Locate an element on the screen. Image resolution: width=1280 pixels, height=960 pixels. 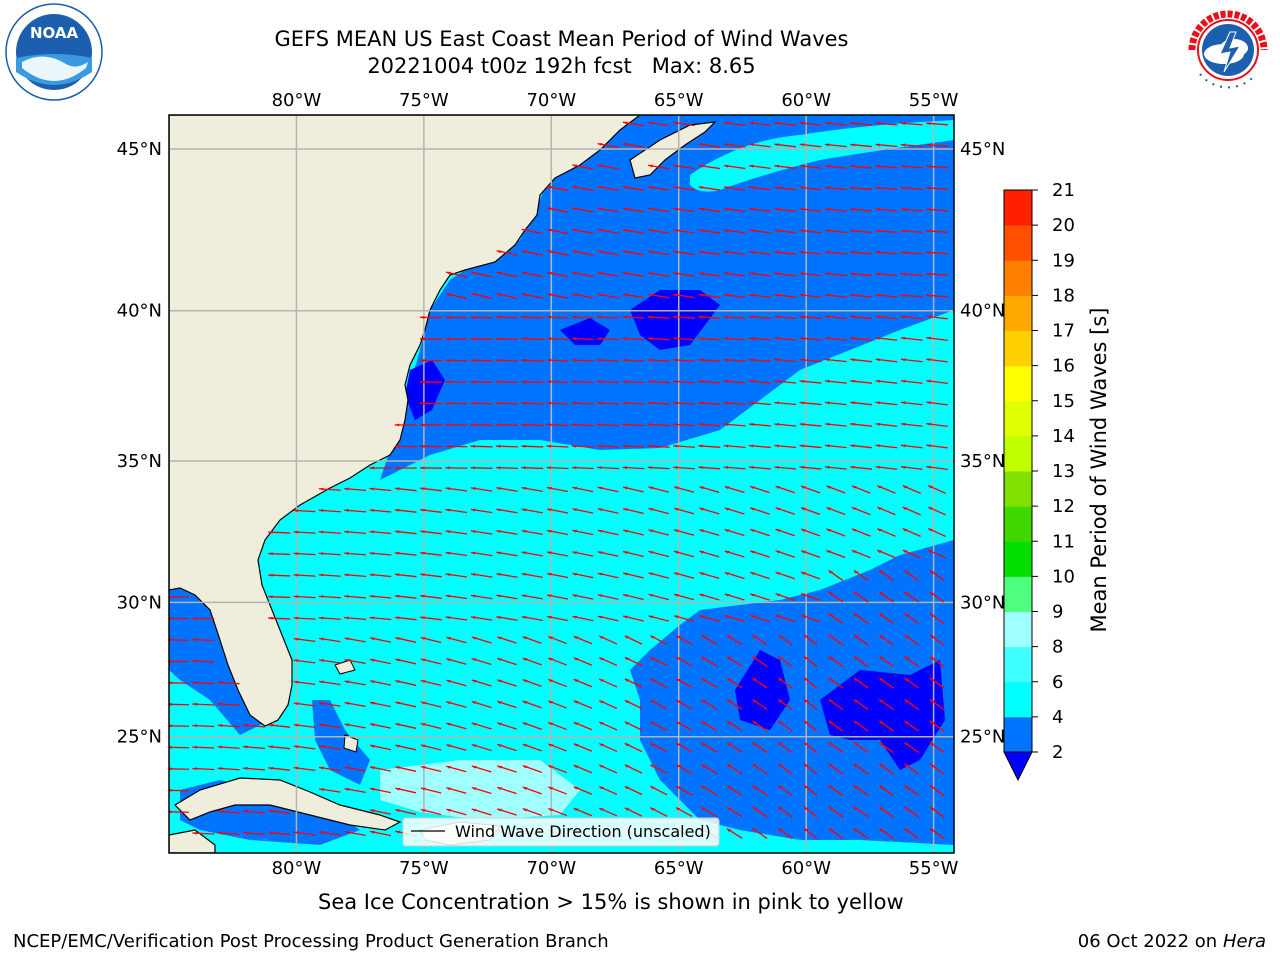
colorbar-tick-label: 12 is located at coordinates (1063, 506).